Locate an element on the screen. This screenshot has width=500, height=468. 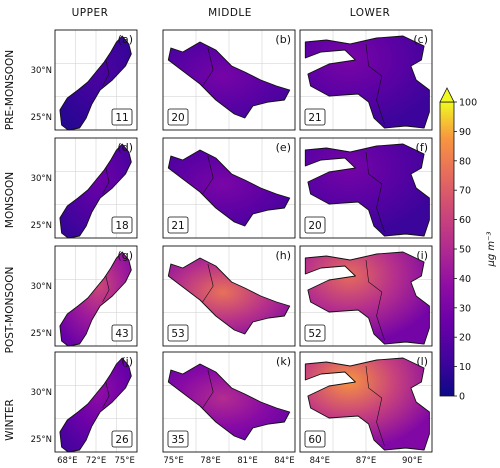
lon-tick-label: 87°E is located at coordinates (366, 461).